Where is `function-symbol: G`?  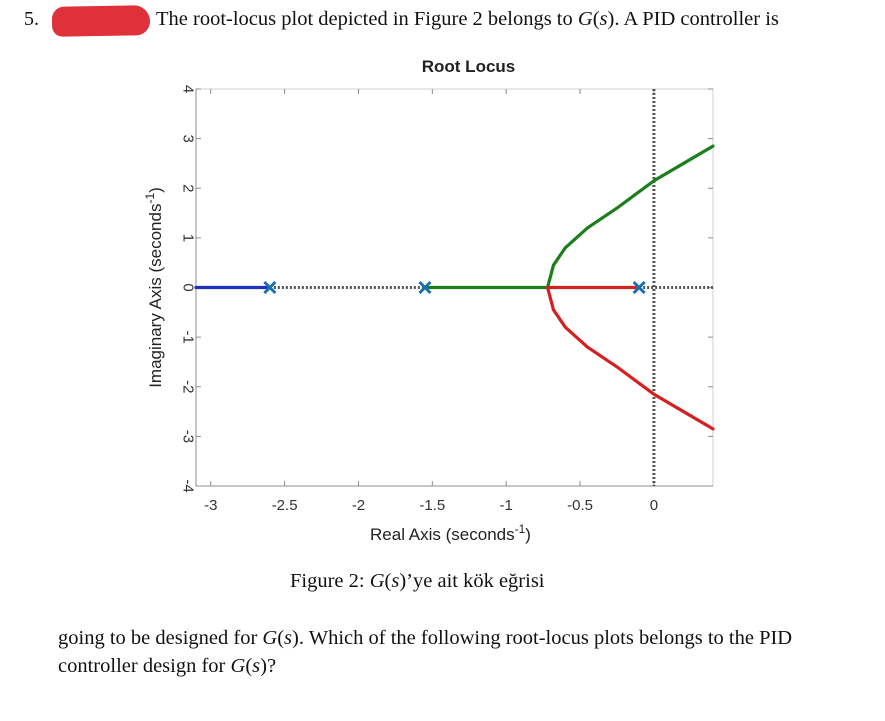
function-symbol: G is located at coordinates (585, 19).